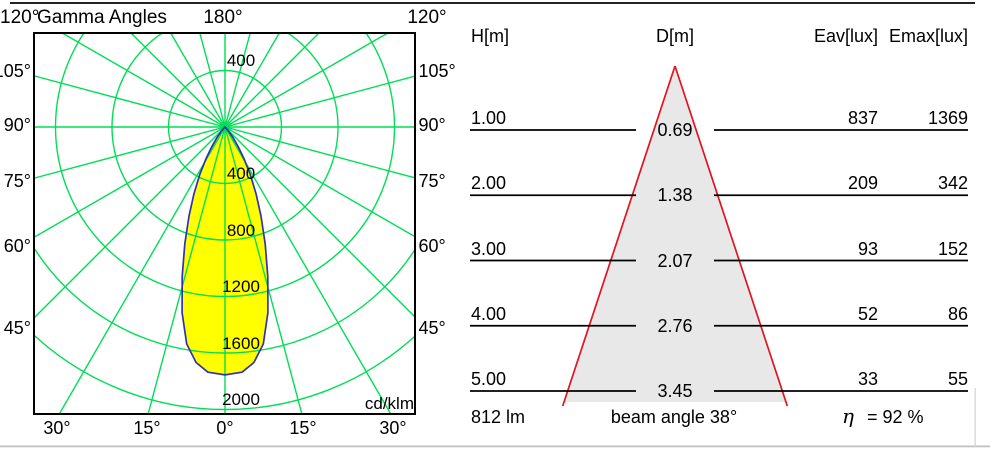 The width and height of the screenshot is (990, 450). Describe the element at coordinates (848, 416) in the screenshot. I see `eta-symbol: η` at that location.